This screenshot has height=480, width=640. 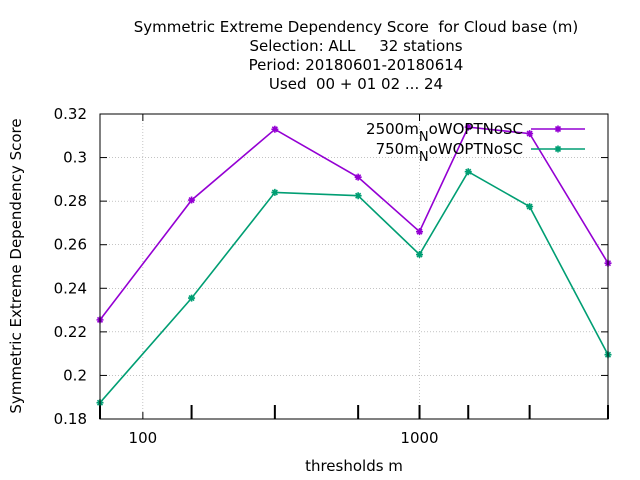 What do you see at coordinates (356, 46) in the screenshot?
I see `title-line-2: Selection: ALL 32 stations` at bounding box center [356, 46].